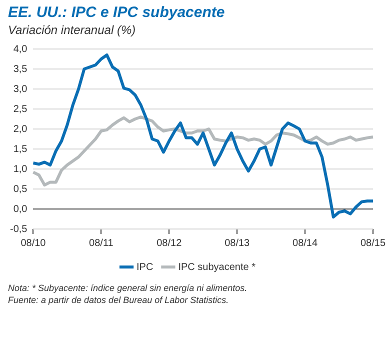  What do you see at coordinates (305, 243) in the screenshot?
I see `x-tick-label: 08/14` at bounding box center [305, 243].